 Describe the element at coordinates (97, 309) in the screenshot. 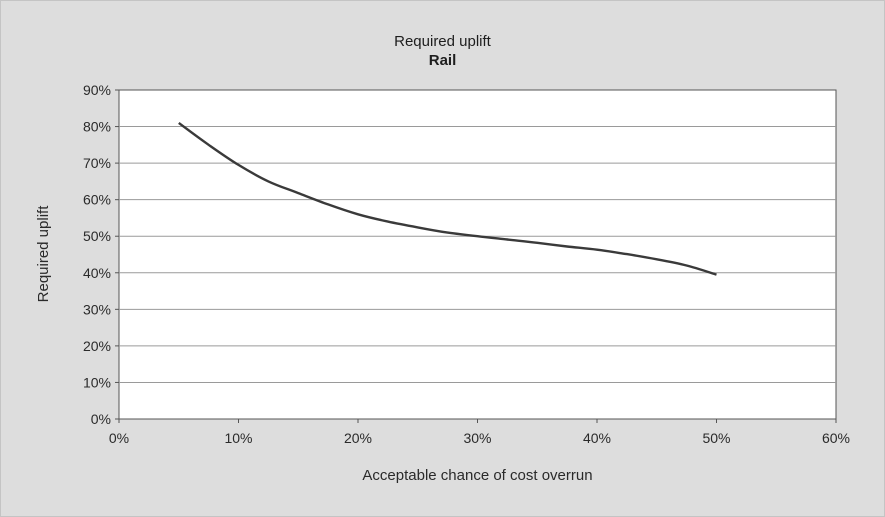

I see `y-tick-label: 30%` at that location.